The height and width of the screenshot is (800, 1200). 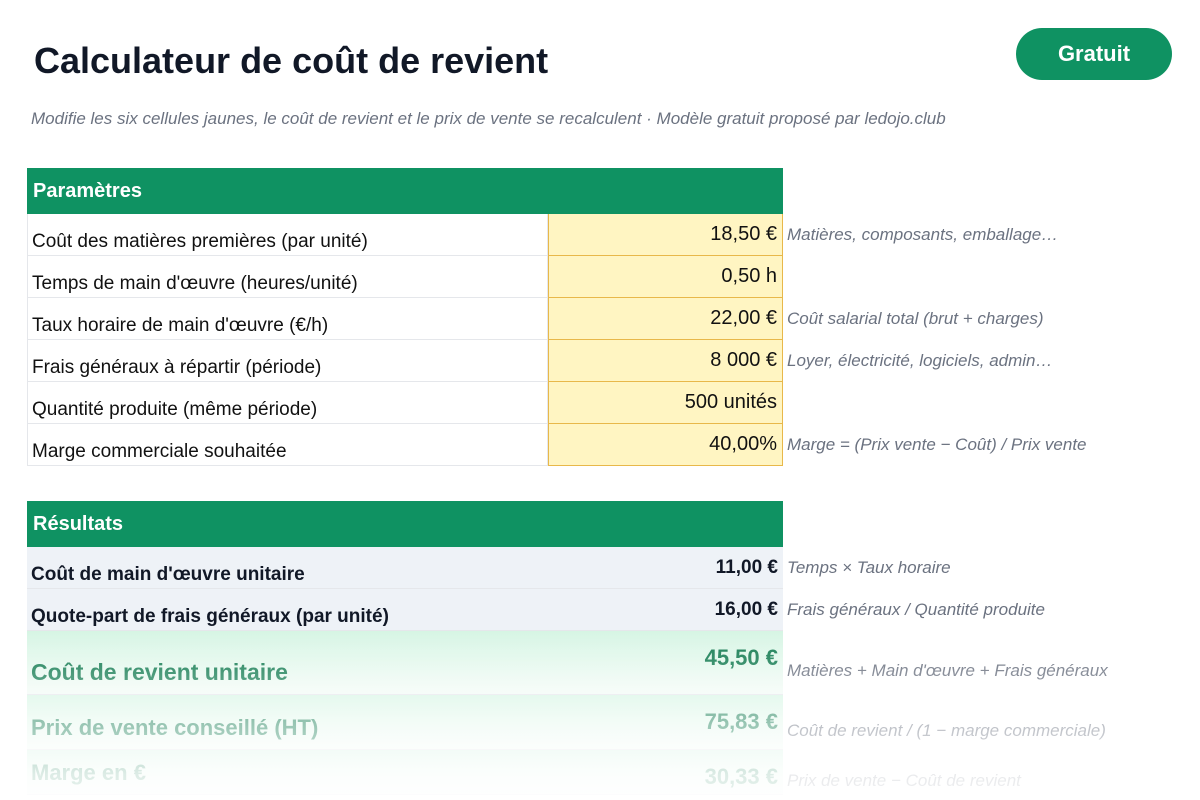 I want to click on param-label: Quantité produite (même période), so click(x=287, y=403).